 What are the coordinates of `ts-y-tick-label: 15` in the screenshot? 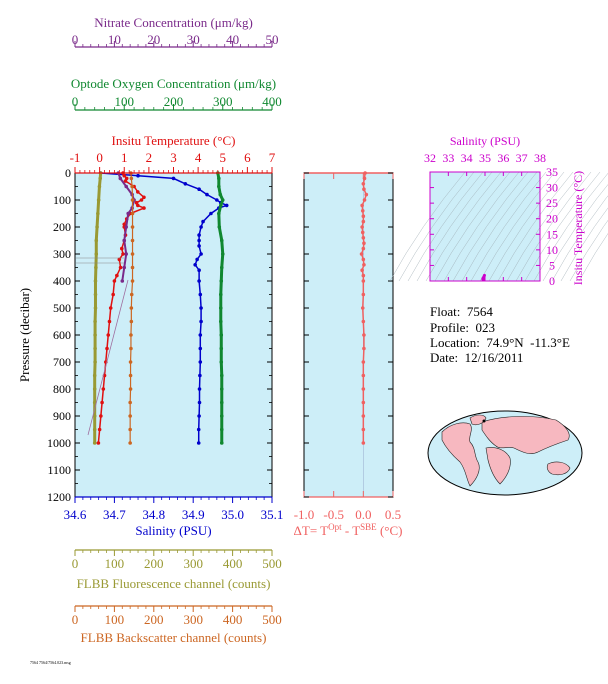 It's located at (552, 234).